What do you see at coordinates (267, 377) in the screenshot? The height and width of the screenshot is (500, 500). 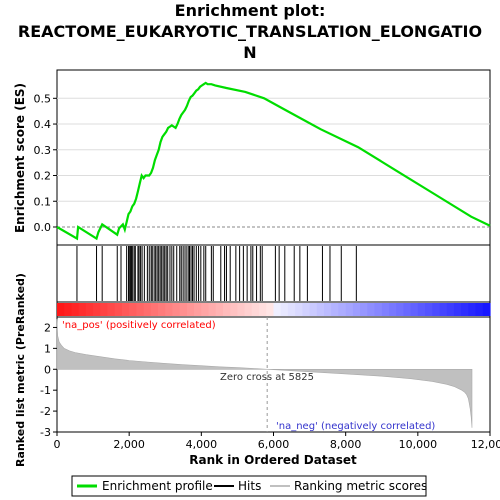 I see `zero-cross-label: Zero cross at 5825` at bounding box center [267, 377].